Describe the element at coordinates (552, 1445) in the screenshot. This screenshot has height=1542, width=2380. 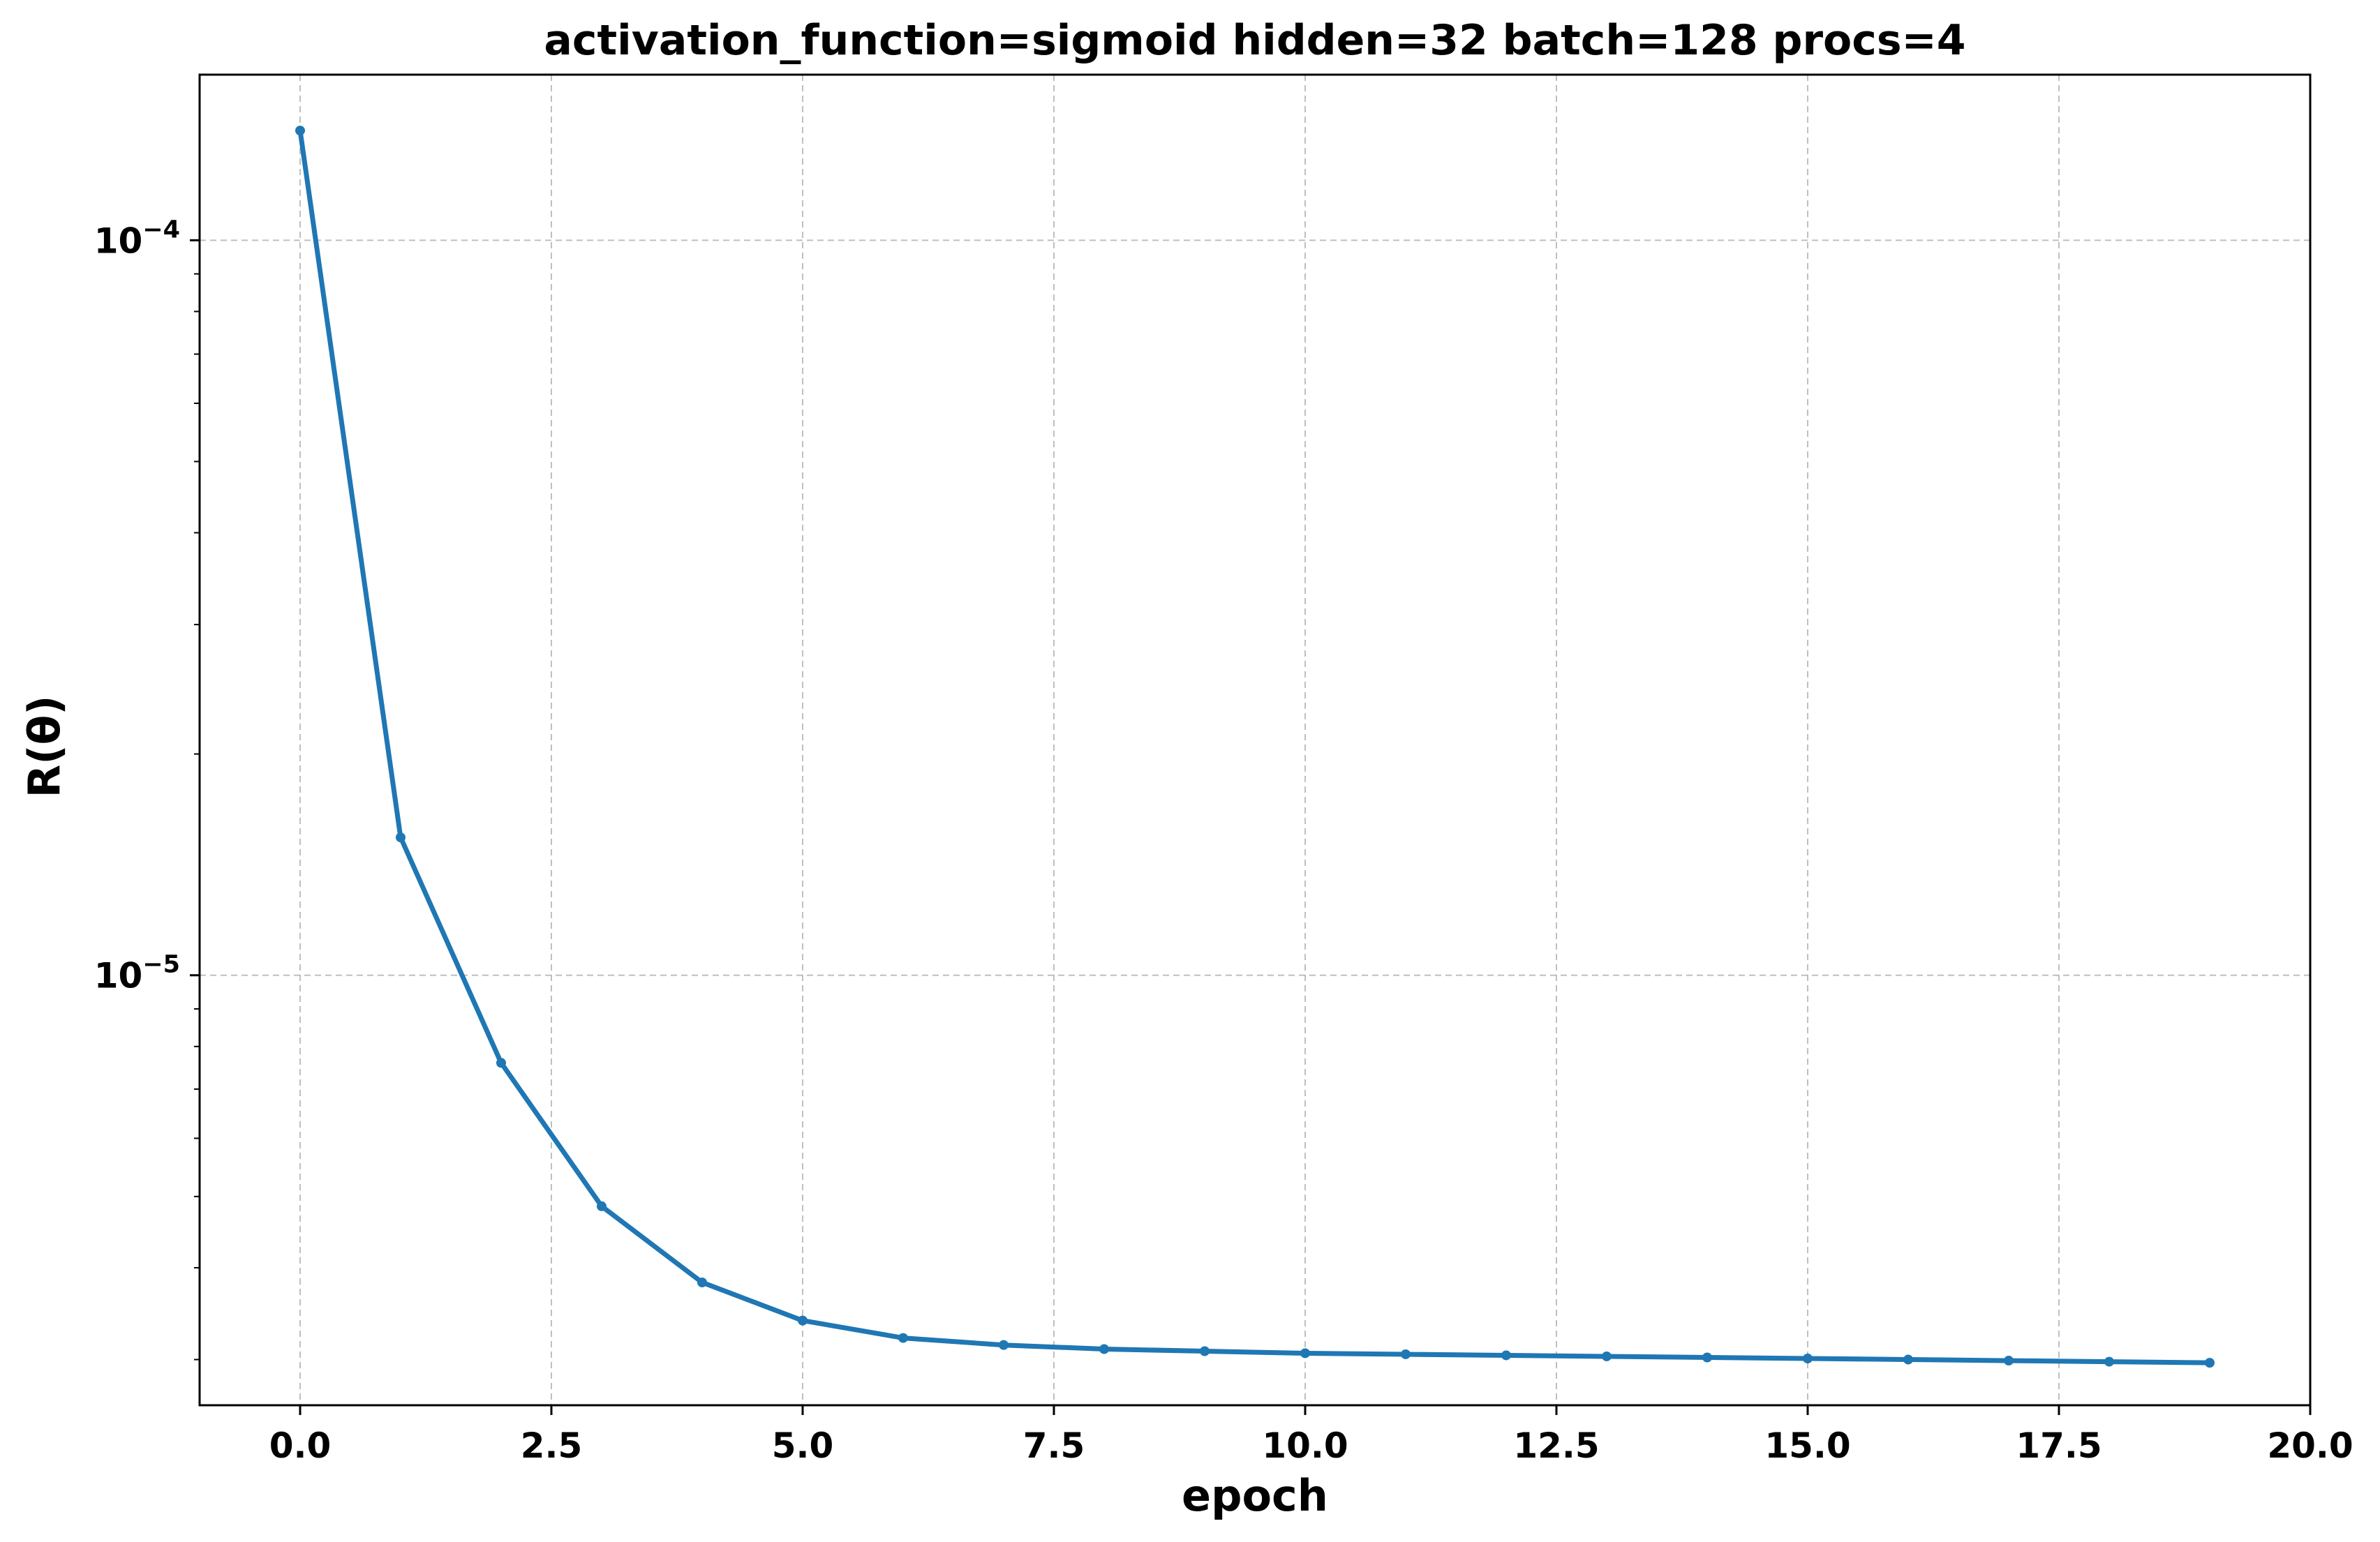
I see `x-tick-label: 2.5` at that location.